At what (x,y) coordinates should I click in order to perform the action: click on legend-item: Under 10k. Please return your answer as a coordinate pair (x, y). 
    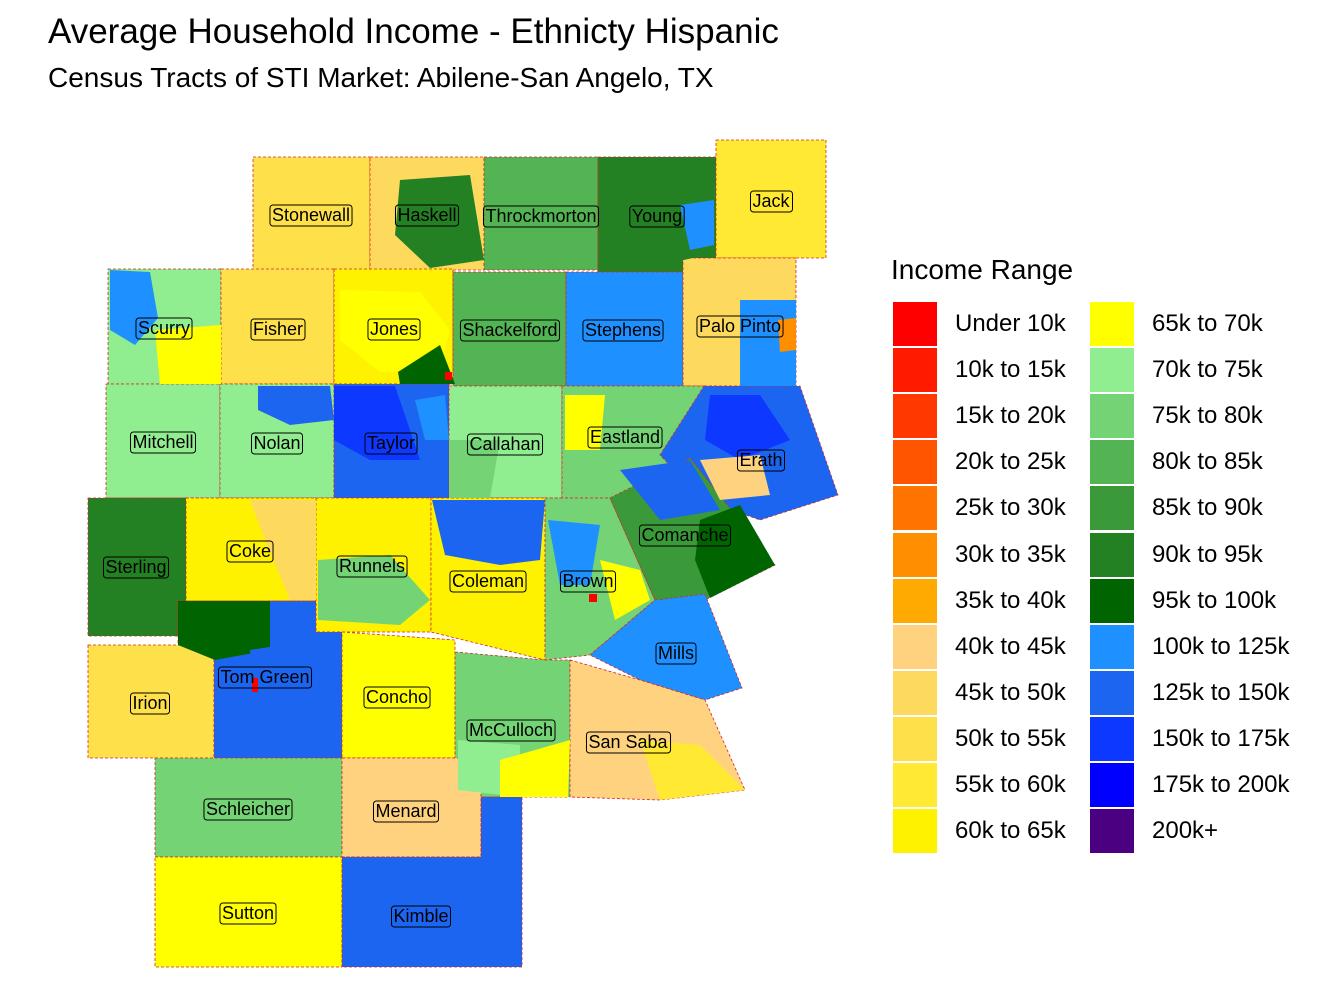
    Looking at the image, I should click on (979, 324).